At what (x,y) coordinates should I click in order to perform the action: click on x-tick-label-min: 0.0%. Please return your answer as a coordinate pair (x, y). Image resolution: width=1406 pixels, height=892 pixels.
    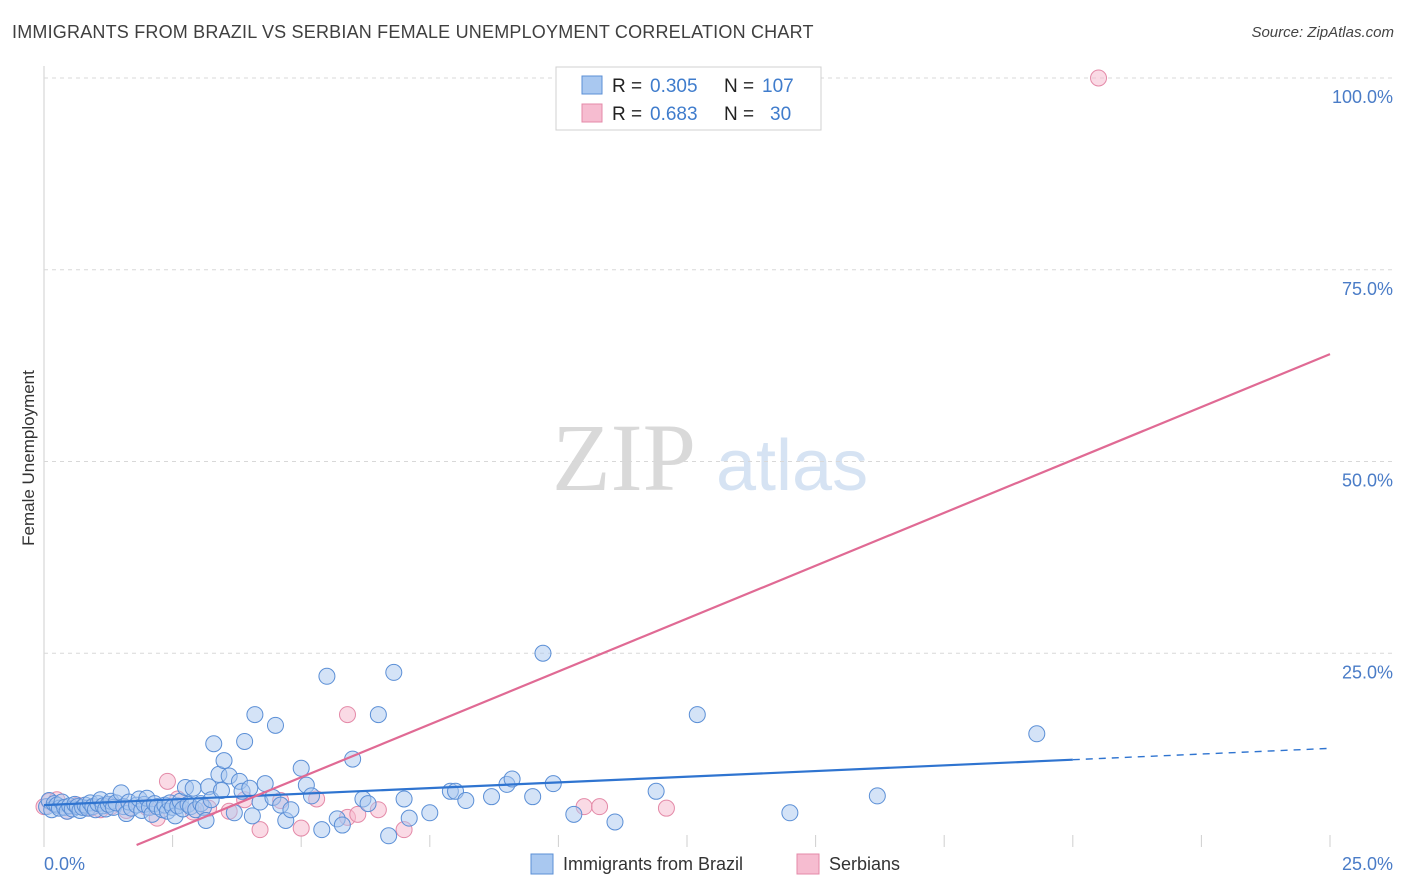
    Looking at the image, I should click on (64, 864).